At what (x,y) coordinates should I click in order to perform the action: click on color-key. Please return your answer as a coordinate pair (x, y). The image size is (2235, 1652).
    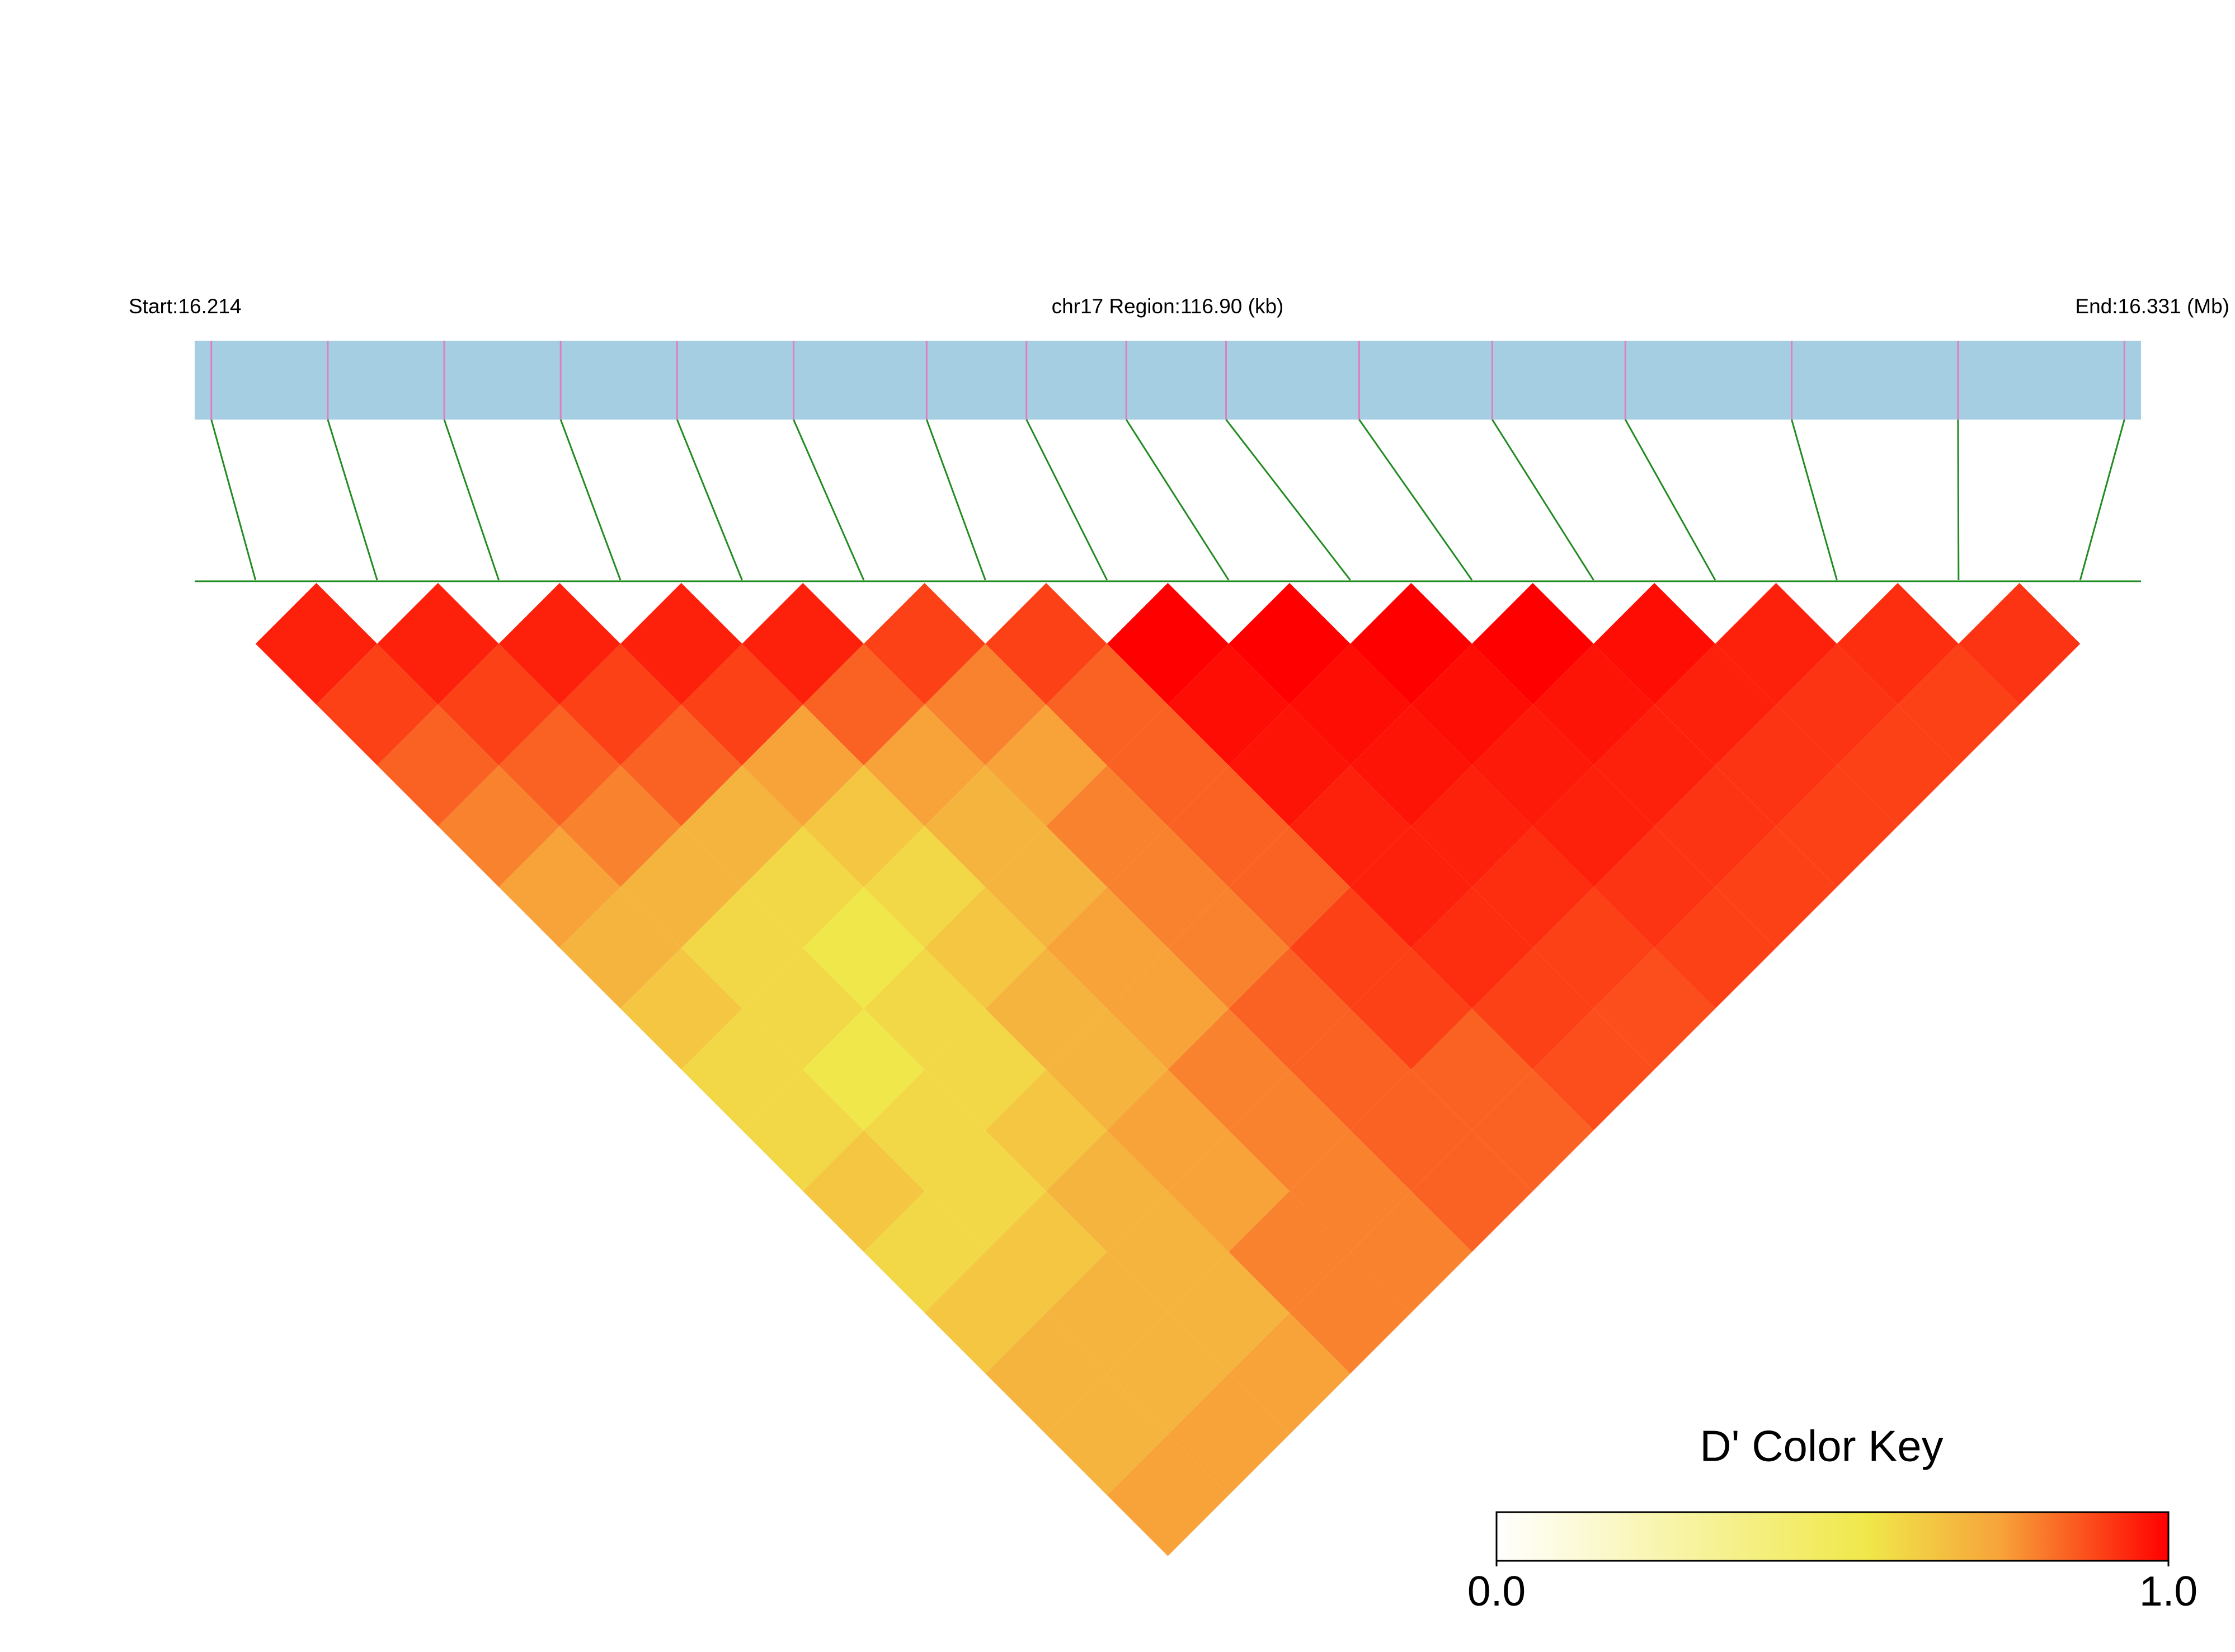
    Looking at the image, I should click on (1832, 1536).